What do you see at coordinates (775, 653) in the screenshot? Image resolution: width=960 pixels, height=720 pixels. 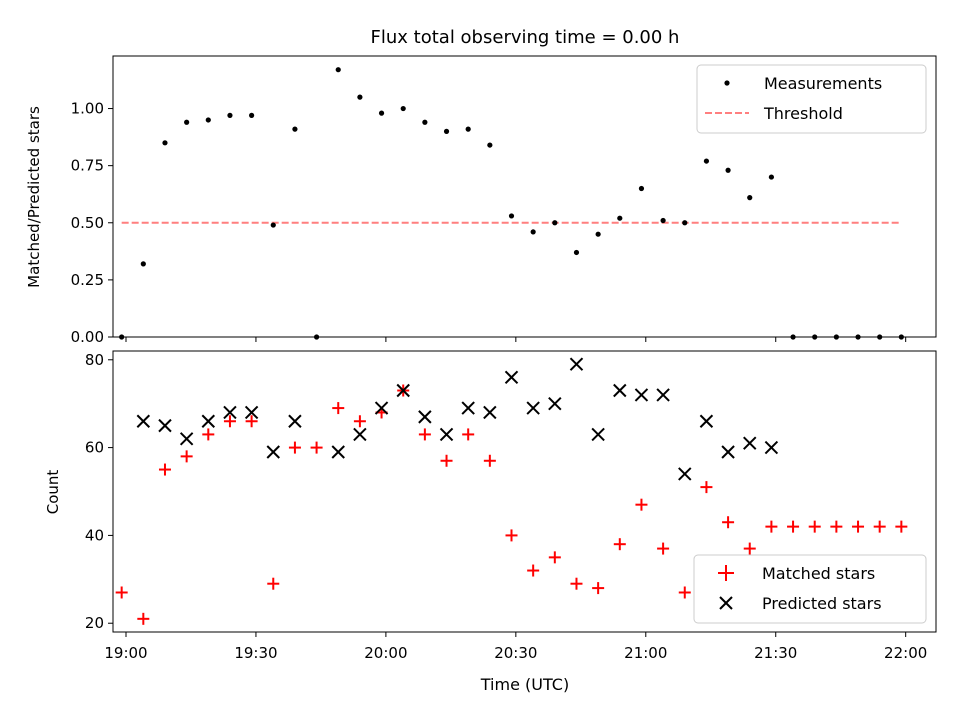 I see `count-x-tick-label: 21:30` at bounding box center [775, 653].